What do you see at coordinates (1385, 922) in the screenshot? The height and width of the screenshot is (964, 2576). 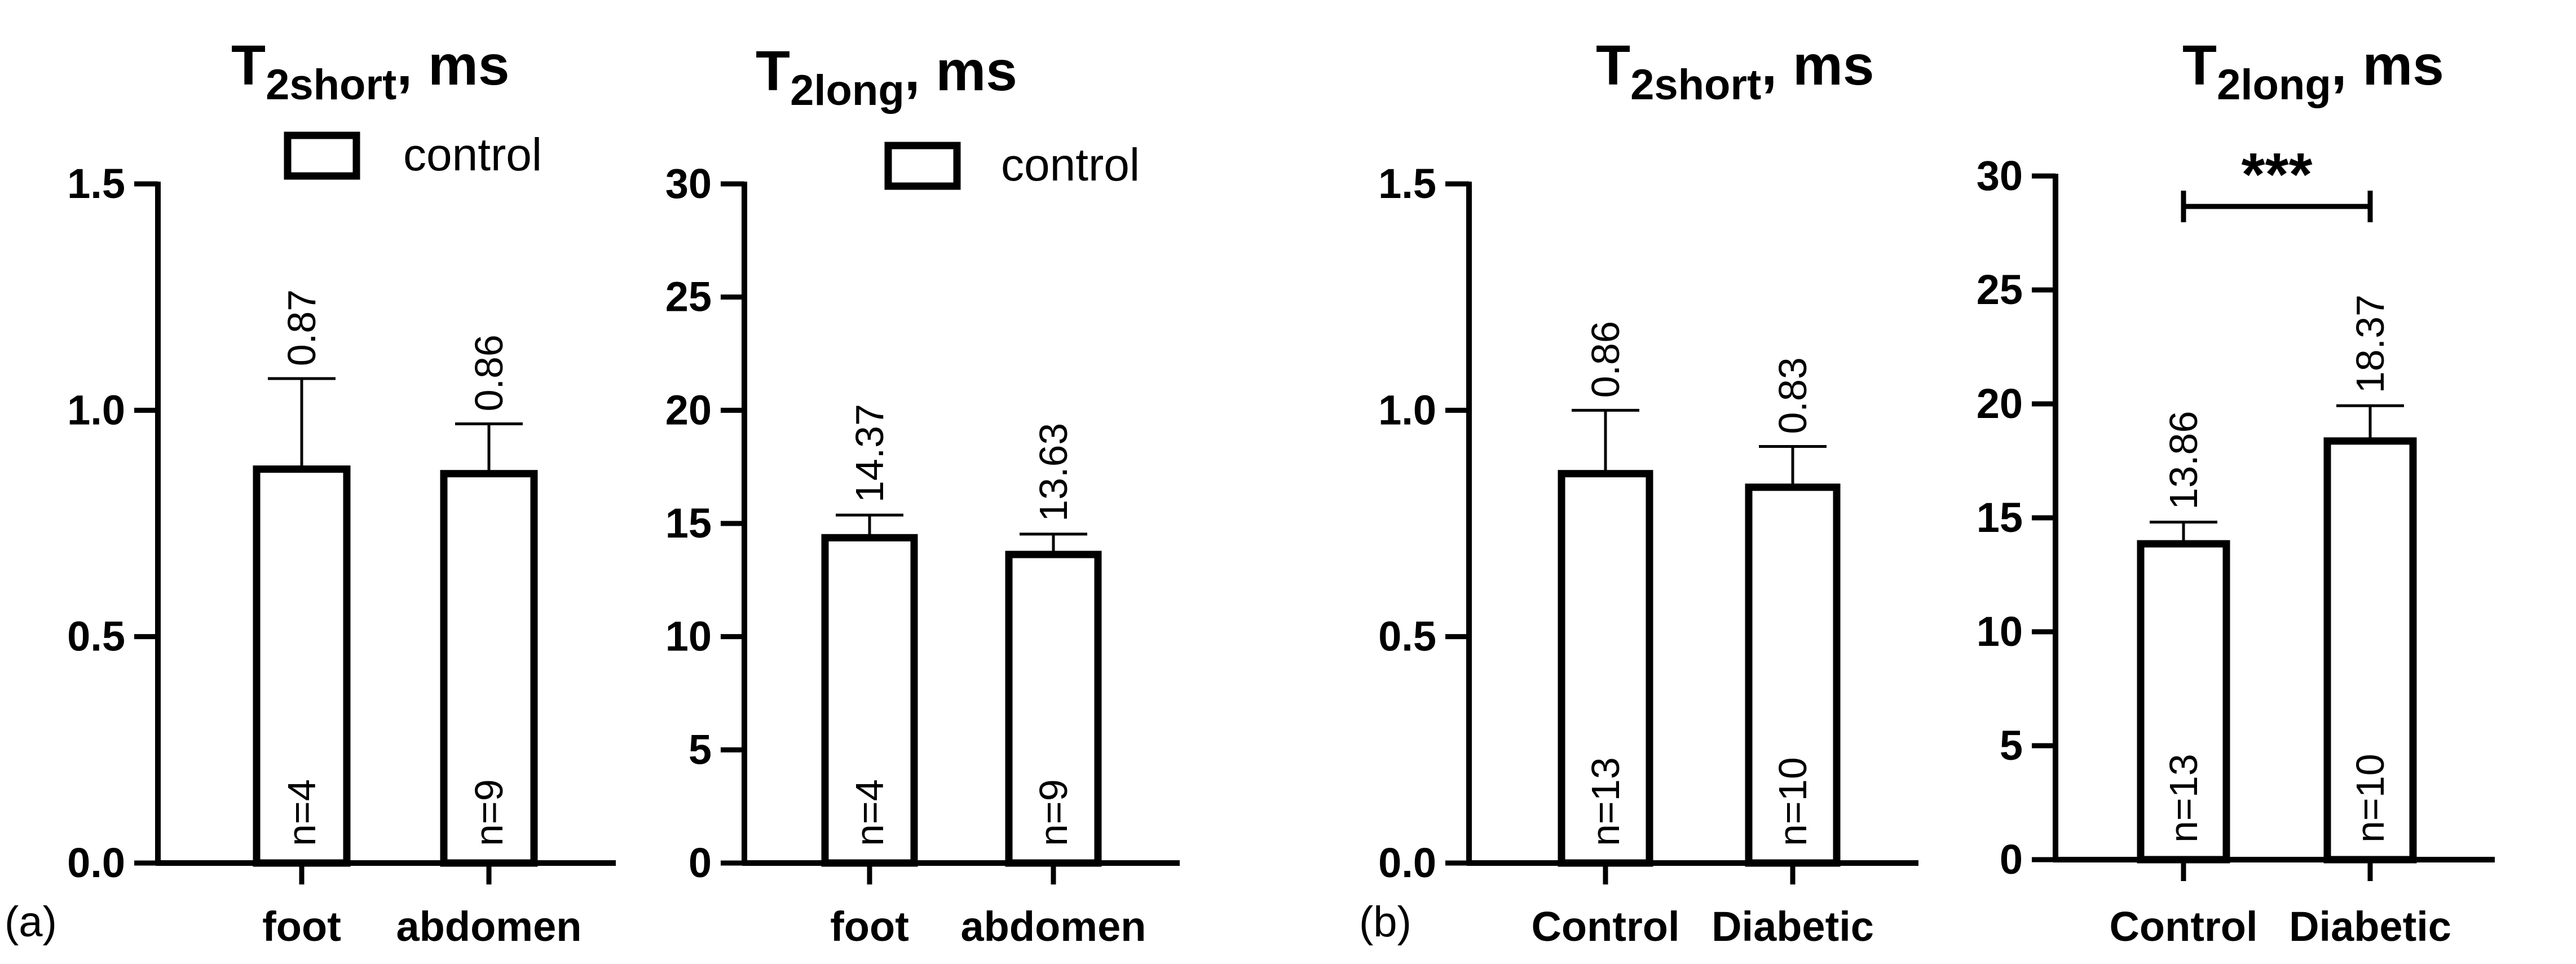 I see `panel-label-b: (b)` at bounding box center [1385, 922].